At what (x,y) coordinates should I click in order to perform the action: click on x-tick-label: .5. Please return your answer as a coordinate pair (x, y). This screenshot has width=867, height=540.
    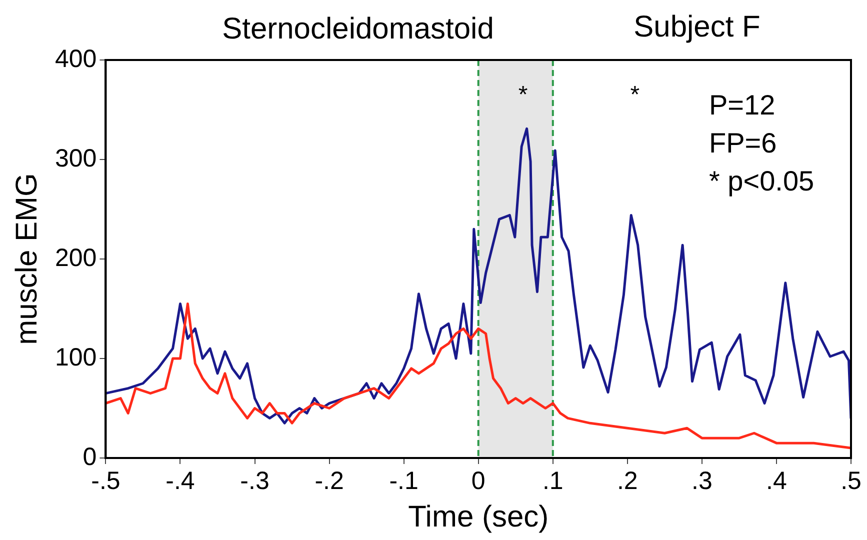
    Looking at the image, I should click on (851, 480).